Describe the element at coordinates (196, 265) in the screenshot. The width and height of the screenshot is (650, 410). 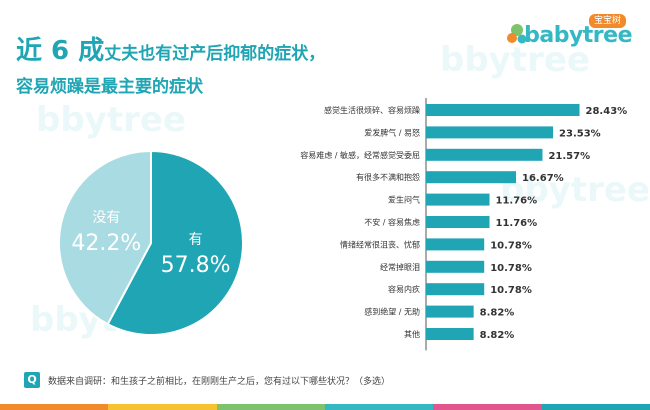
I see `pie-slice-value: 57.8%` at that location.